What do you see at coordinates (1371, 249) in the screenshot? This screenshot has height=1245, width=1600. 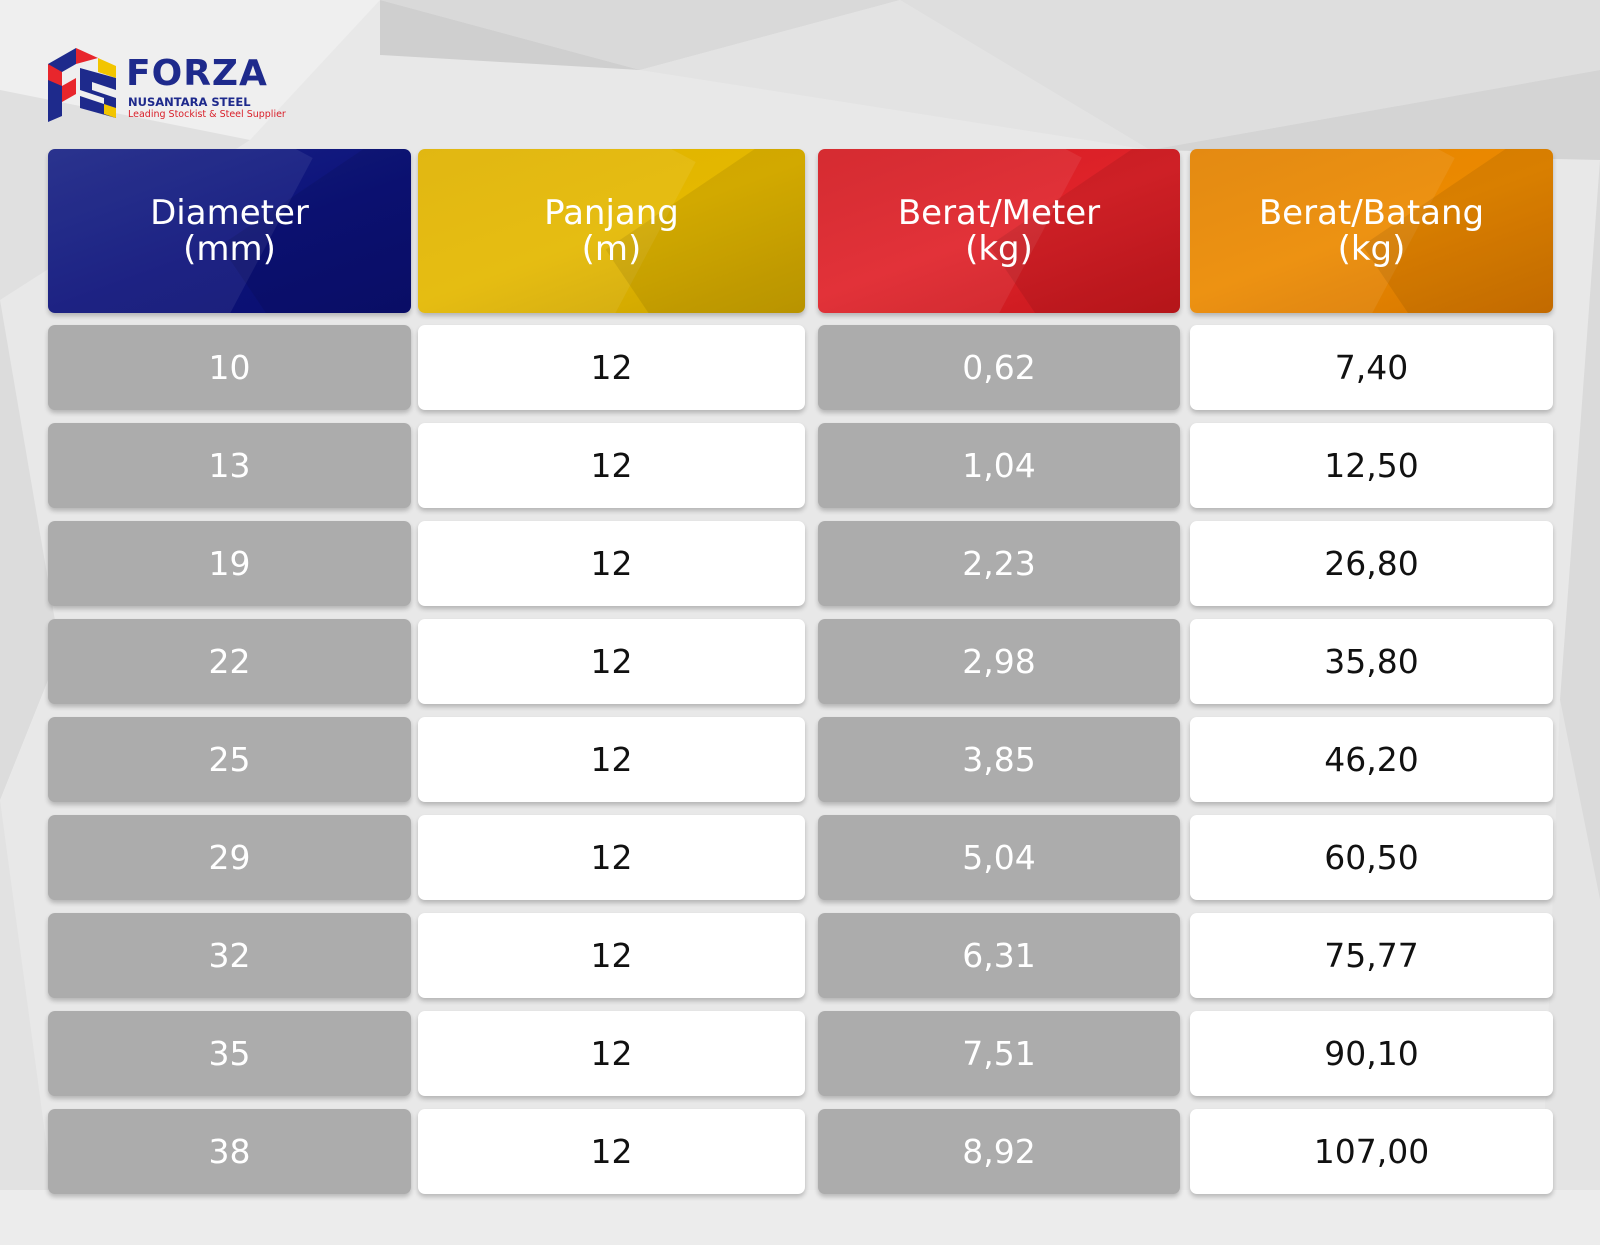 I see `header-berat-batang-unit: (kg)` at bounding box center [1371, 249].